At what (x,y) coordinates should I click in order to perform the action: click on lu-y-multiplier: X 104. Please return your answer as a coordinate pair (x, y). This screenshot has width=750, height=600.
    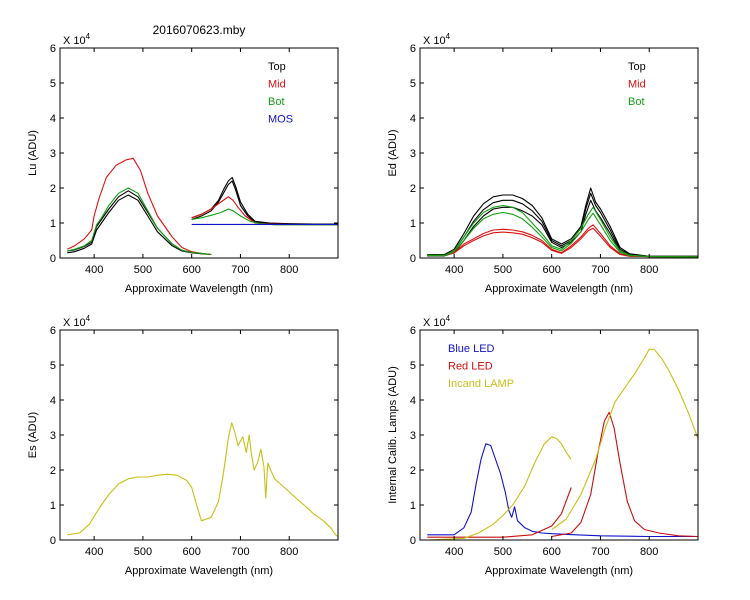
    Looking at the image, I should click on (77, 39).